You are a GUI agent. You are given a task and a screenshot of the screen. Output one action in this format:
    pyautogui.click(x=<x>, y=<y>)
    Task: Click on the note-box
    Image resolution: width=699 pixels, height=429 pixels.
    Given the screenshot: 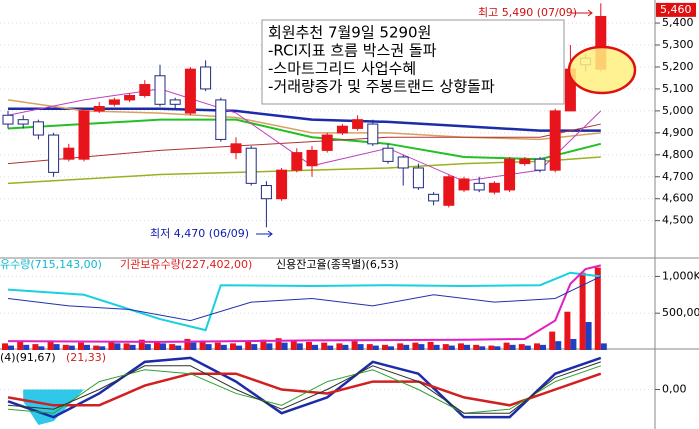 What is the action you would take?
    pyautogui.click(x=413, y=62)
    